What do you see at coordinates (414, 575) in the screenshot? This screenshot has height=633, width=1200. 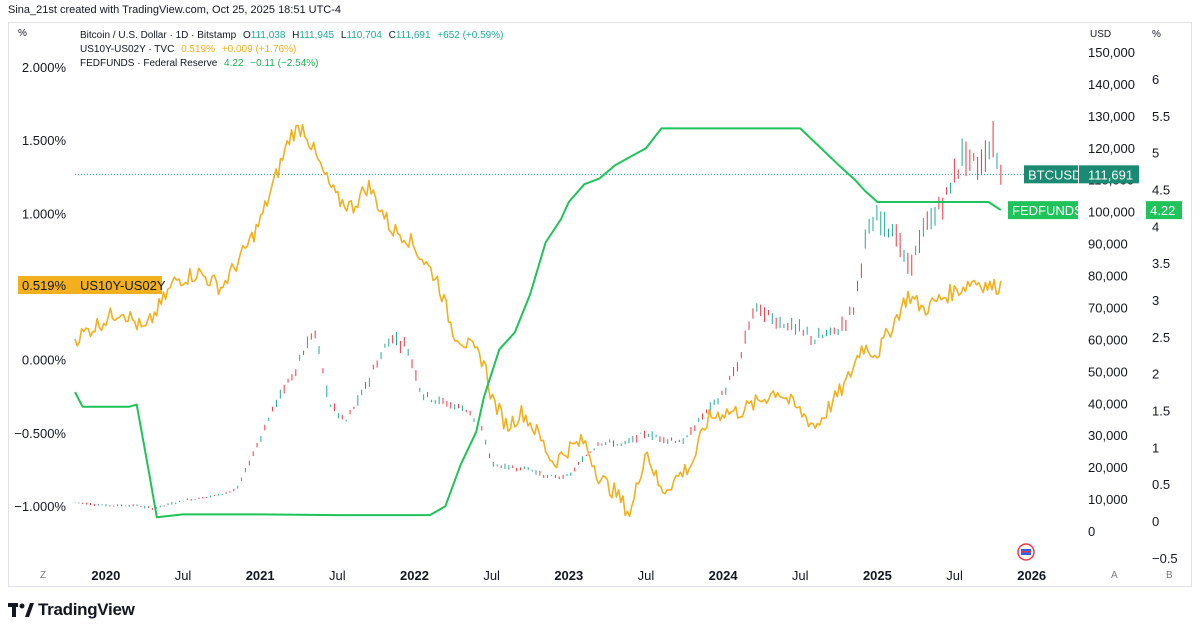 I see `x-axis-tick: 2022` at bounding box center [414, 575].